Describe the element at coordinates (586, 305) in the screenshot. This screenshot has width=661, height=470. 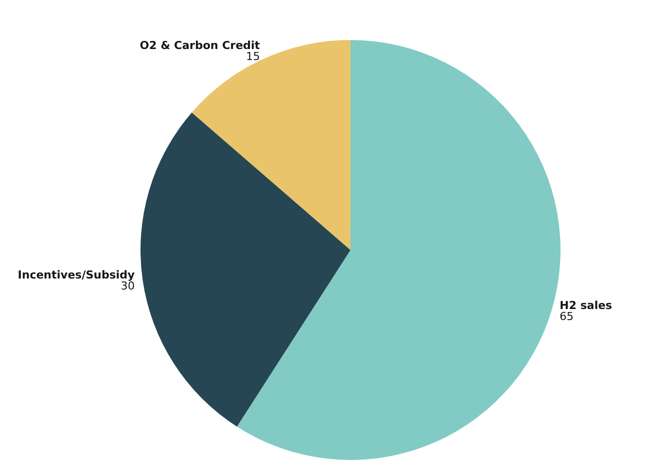
I see `slice-label: H2 sales` at that location.